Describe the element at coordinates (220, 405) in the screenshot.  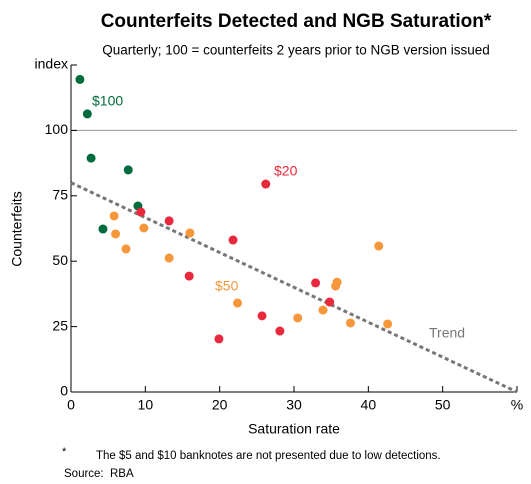
I see `x-tick-label: 20` at that location.